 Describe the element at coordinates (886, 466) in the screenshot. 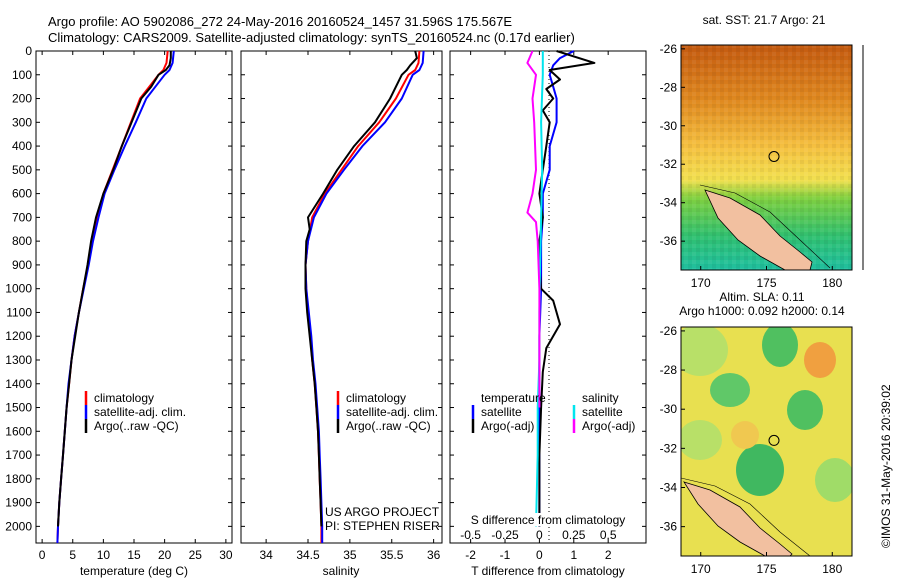

I see `imos-timestamp: ©IMOS 31-May-2016 20:39:02` at that location.